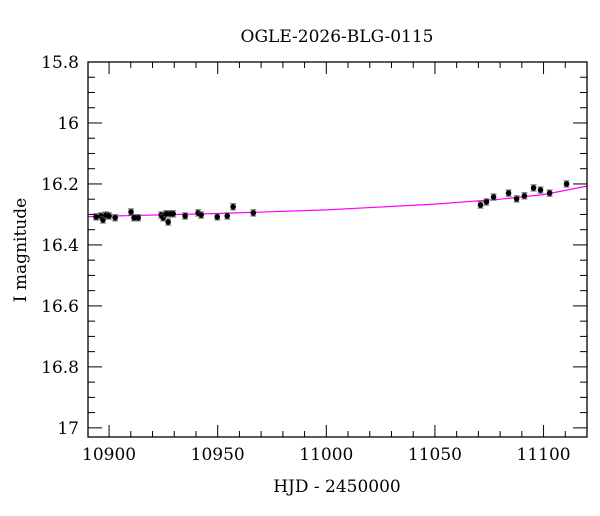  I want to click on y-tick-label: 17, so click(68, 429).